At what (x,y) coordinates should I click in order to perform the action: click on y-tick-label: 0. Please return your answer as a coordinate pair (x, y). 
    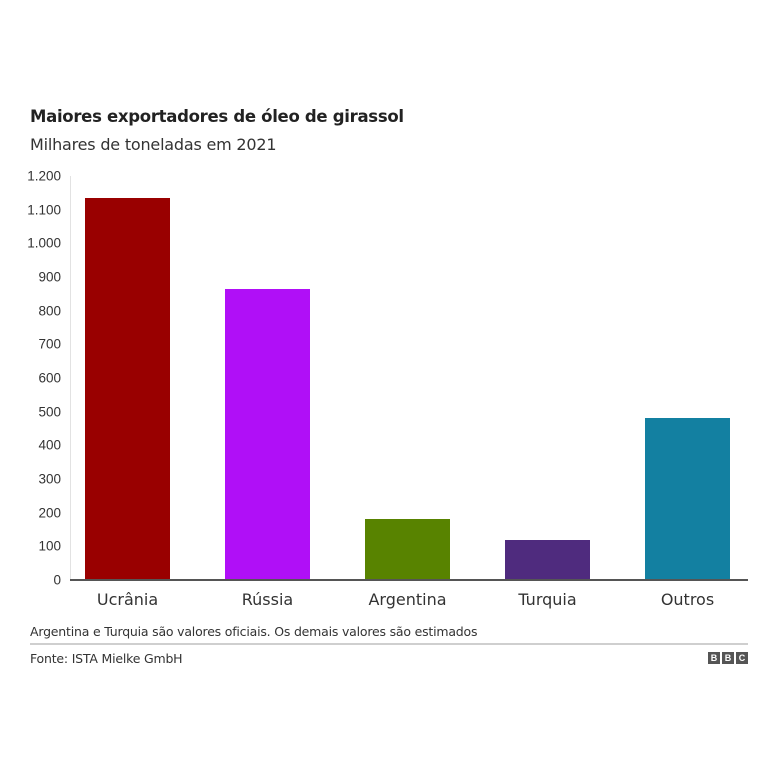
    Looking at the image, I should click on (57, 580).